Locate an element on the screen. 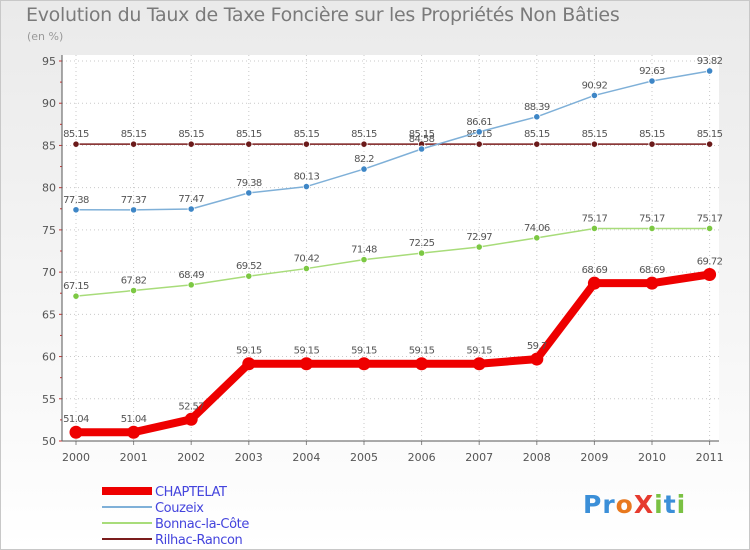 The width and height of the screenshot is (750, 550). data-label: 92.63 is located at coordinates (652, 71).